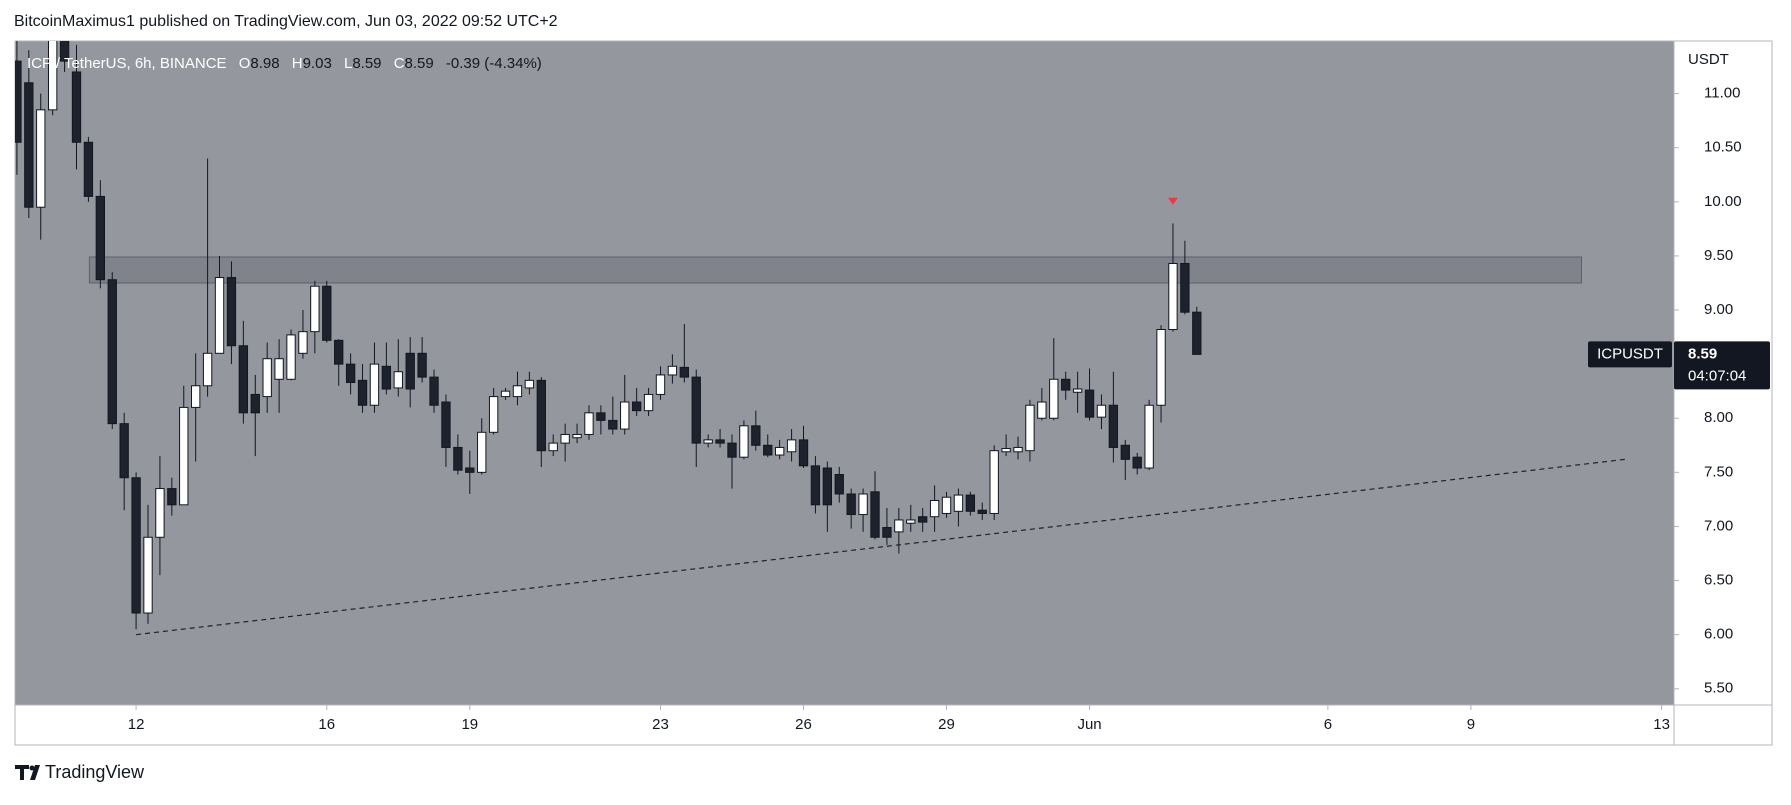 This screenshot has width=1791, height=805. What do you see at coordinates (803, 724) in the screenshot?
I see `x-tick-label: 26` at bounding box center [803, 724].